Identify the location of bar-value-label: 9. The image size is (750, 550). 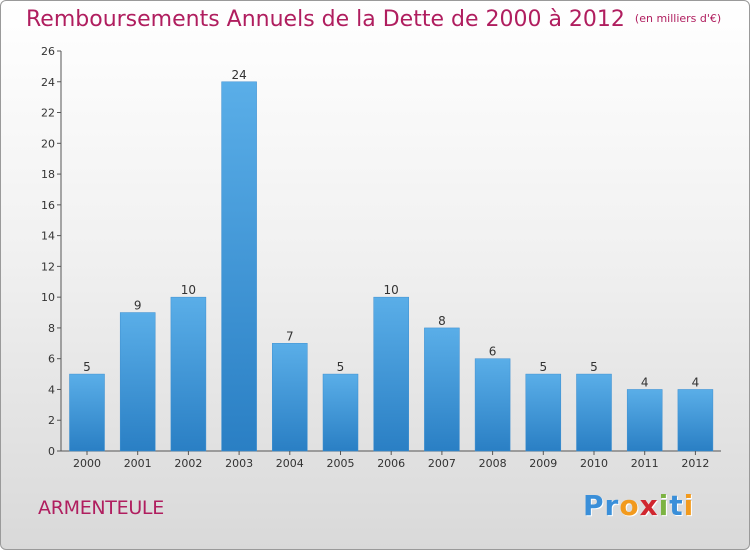
(138, 306).